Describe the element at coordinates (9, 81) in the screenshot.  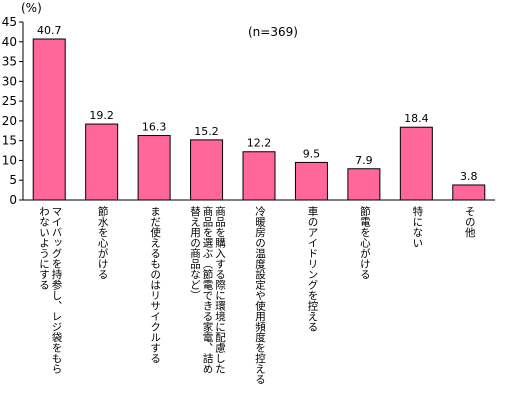
I see `y-tick-label: 30` at that location.